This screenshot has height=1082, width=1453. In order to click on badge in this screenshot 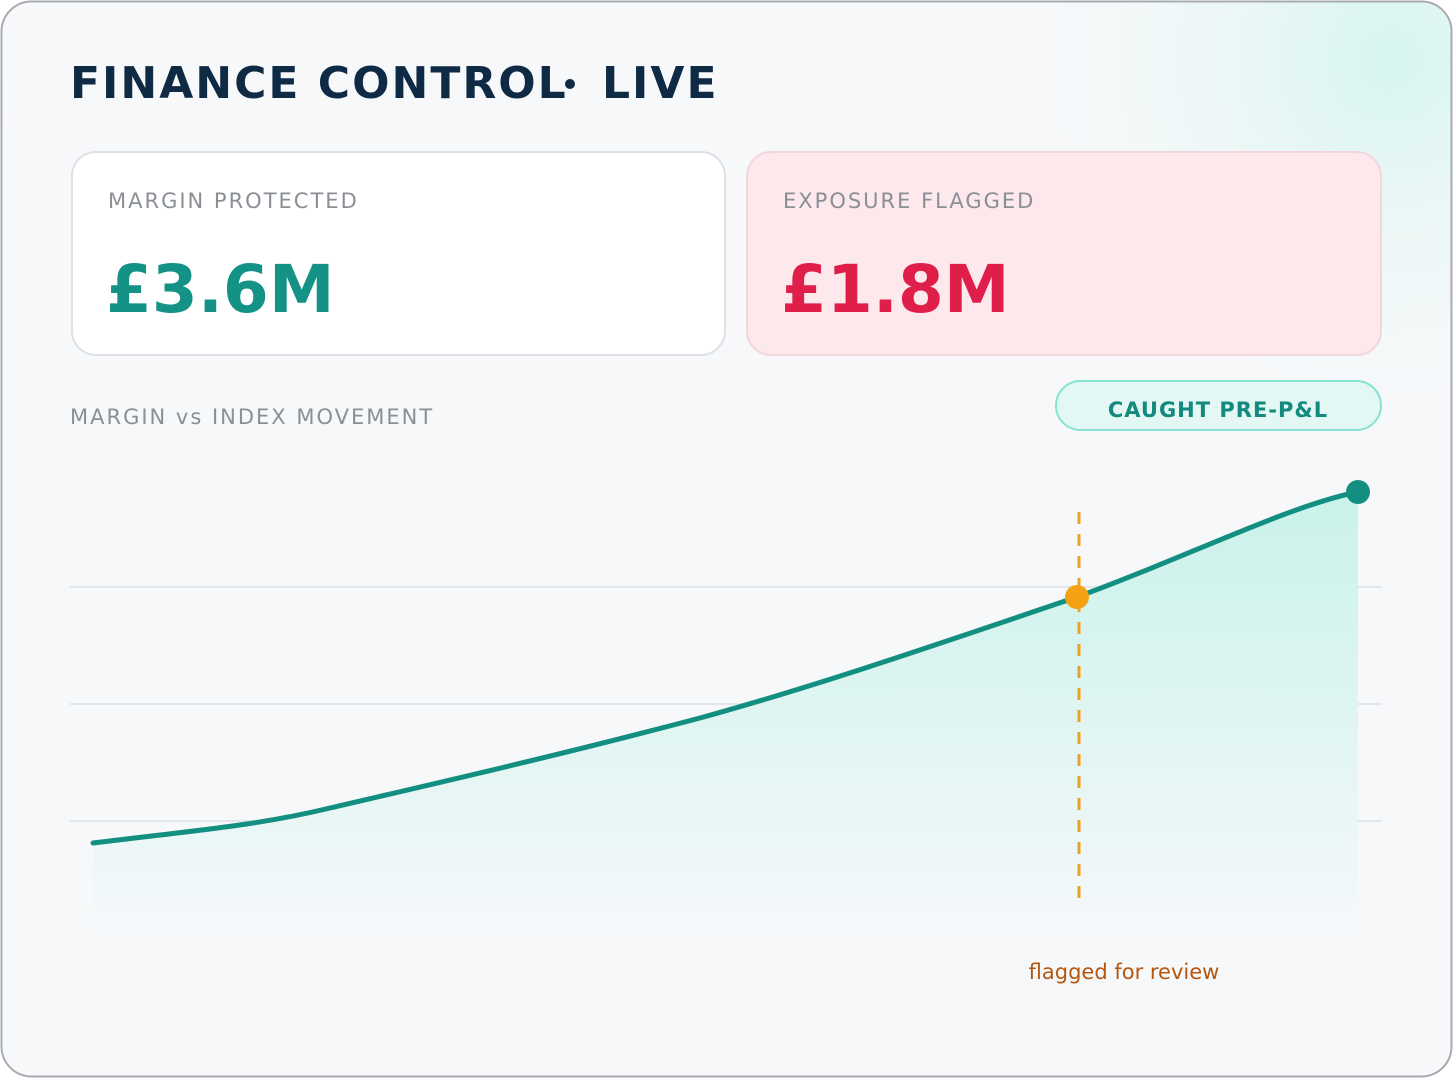, I will do `click(1218, 405)`.